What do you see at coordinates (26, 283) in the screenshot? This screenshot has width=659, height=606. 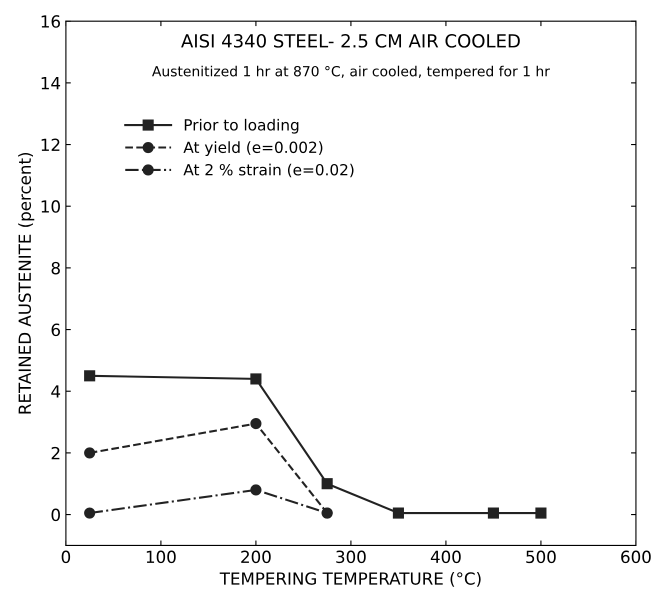 I see `y-axis-title: RETAINED AUSTENITE (percent)` at bounding box center [26, 283].